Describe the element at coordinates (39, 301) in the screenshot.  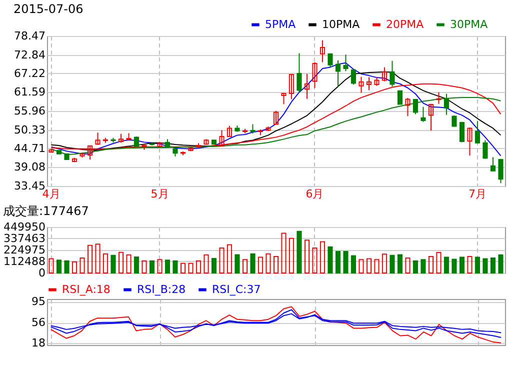
I see `y-tick-label: 95` at that location.